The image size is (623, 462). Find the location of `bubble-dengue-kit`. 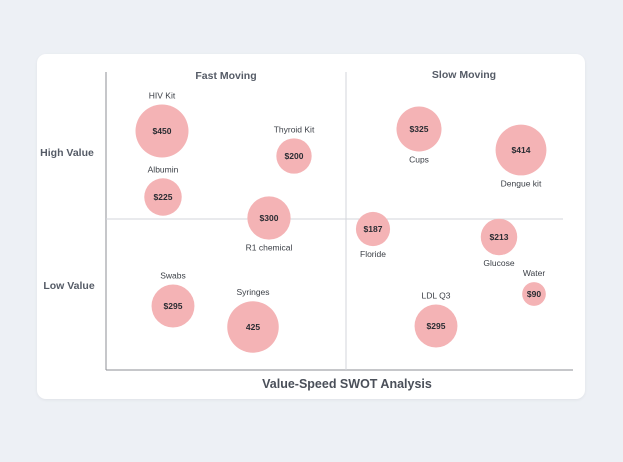

bubble-dengue-kit is located at coordinates (521, 150).